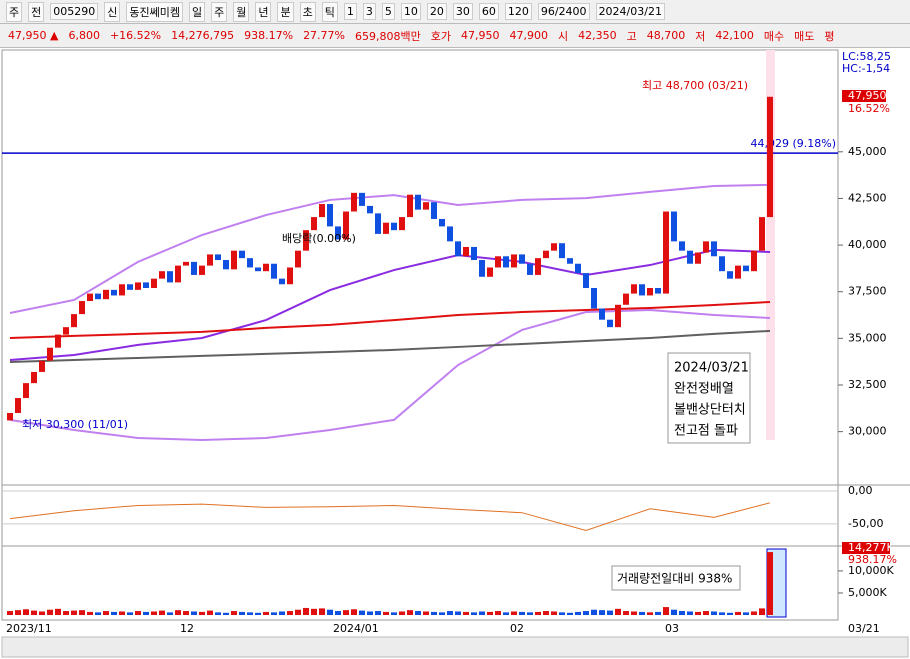  Describe the element at coordinates (666, 35) in the screenshot. I see `toolbar-item: 48,700` at that location.